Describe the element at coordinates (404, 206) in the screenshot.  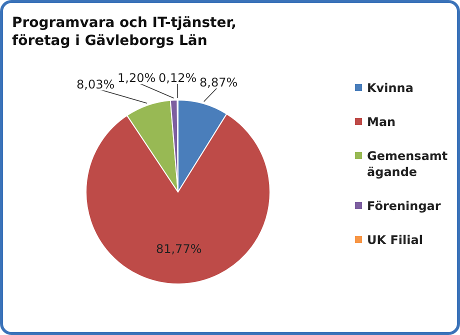
I see `legend-label: Föreningar` at that location.